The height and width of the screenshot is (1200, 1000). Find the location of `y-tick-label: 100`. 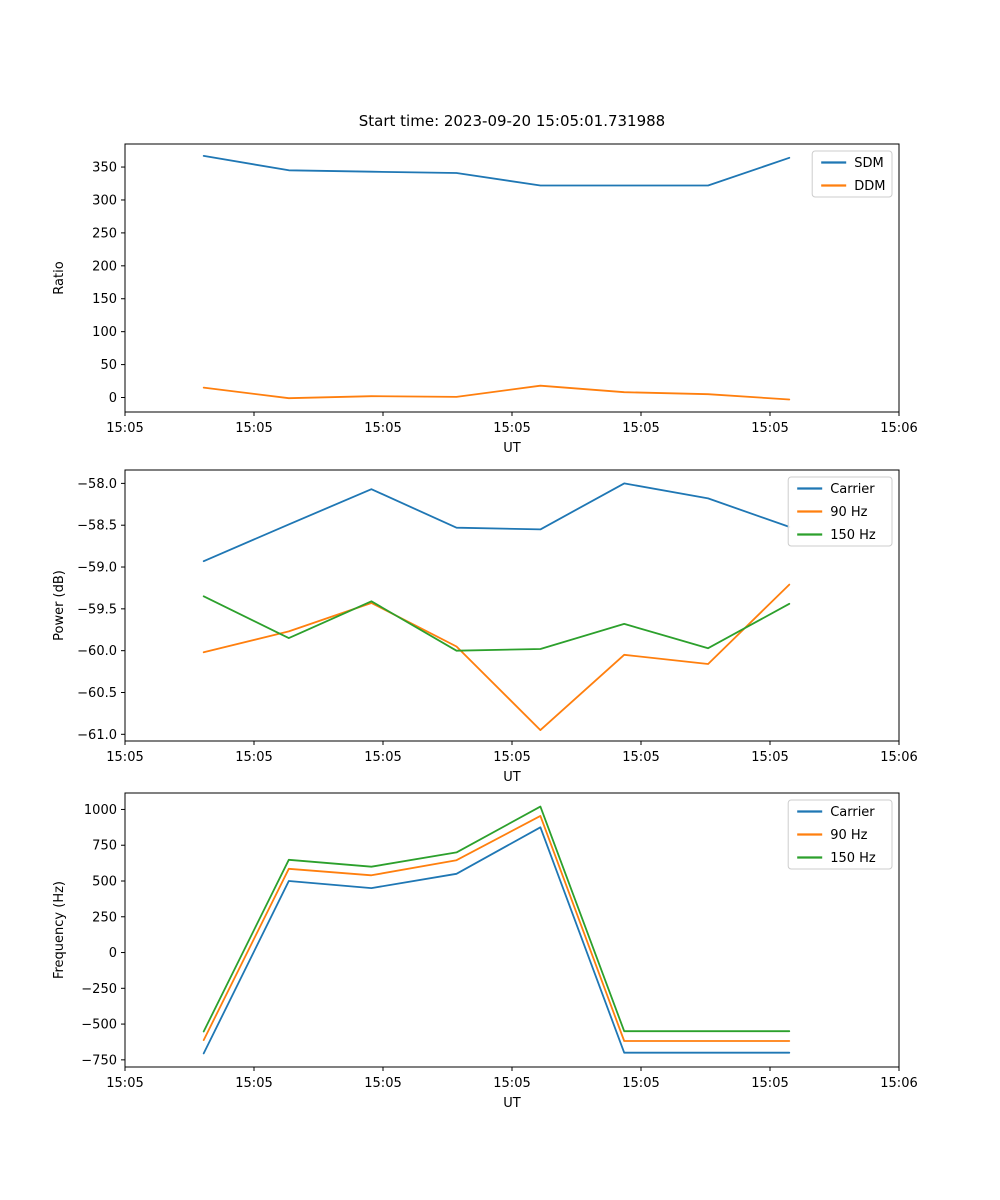

y-tick-label: 100 is located at coordinates (104, 332).